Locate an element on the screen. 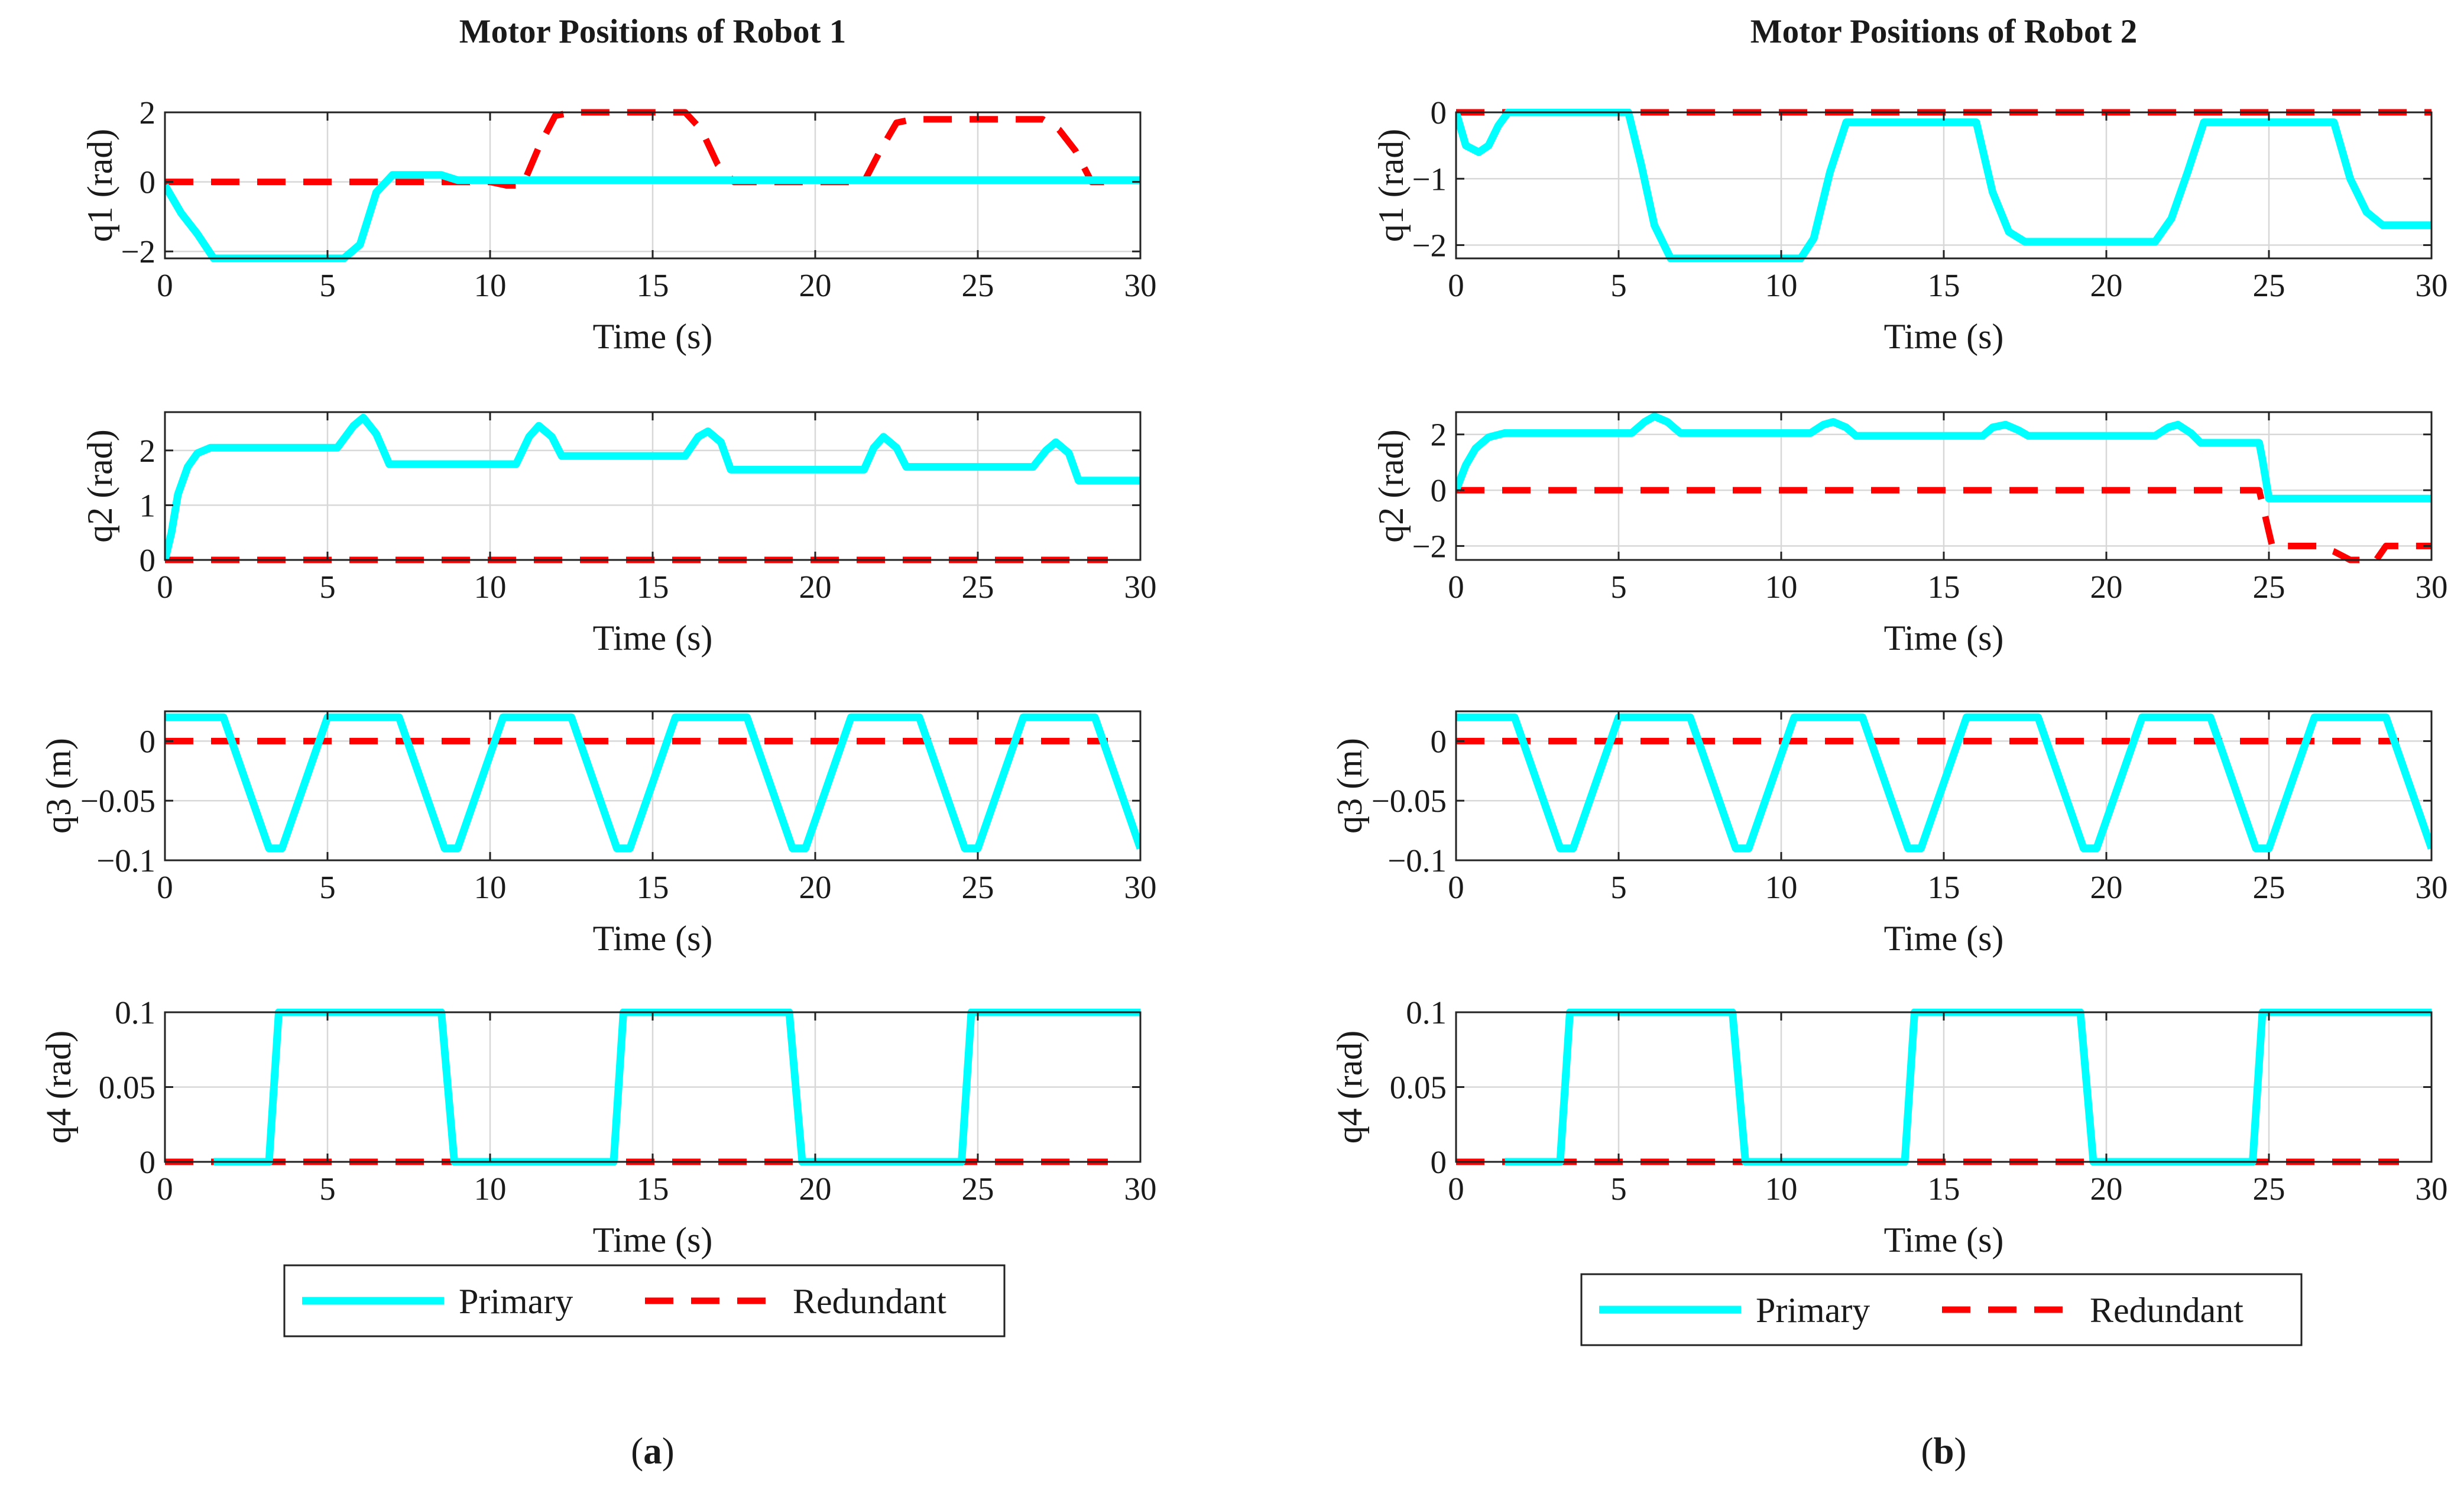 This screenshot has height=1490, width=2464. legend: Primary Redundant is located at coordinates (644, 1301).